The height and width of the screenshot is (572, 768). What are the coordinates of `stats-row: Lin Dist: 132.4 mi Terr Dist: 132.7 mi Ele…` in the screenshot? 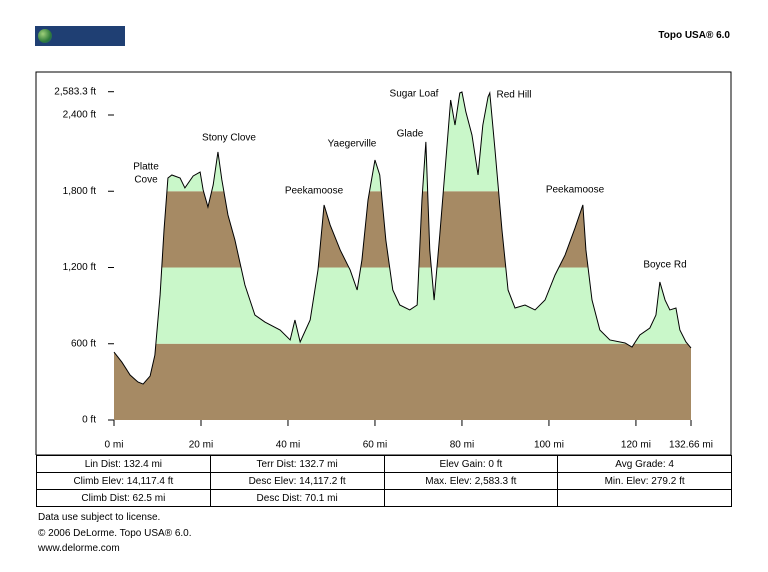 It's located at (384, 464).